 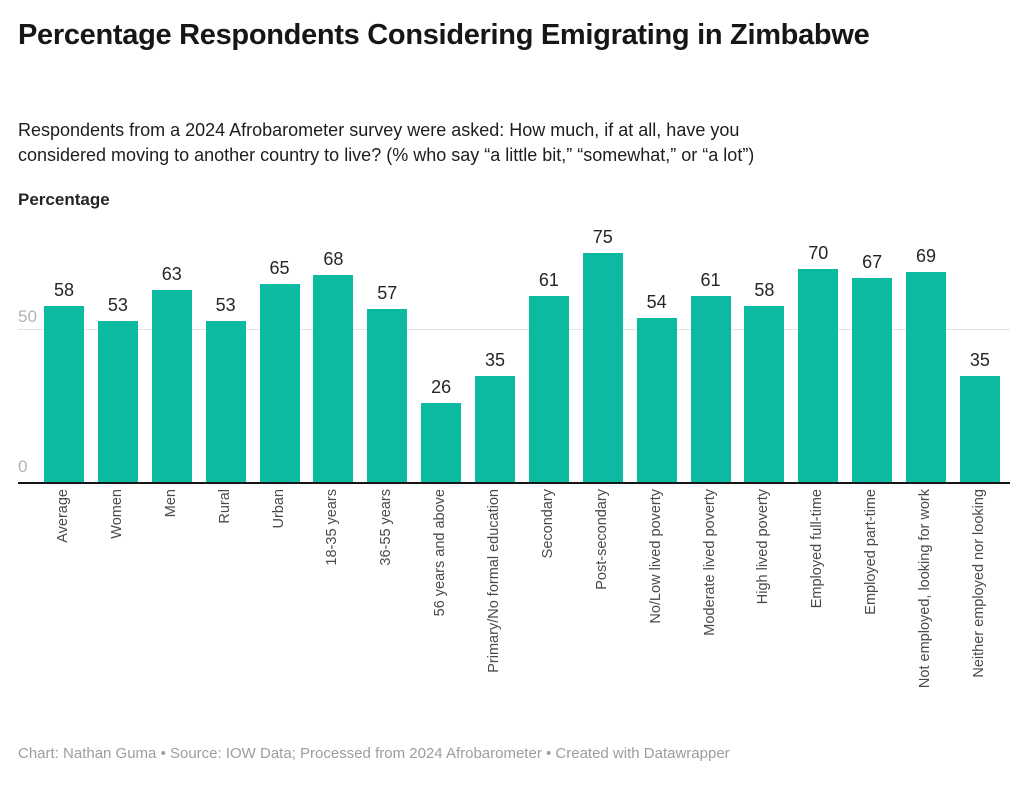 I want to click on bar-cell: 68, so click(x=333, y=356).